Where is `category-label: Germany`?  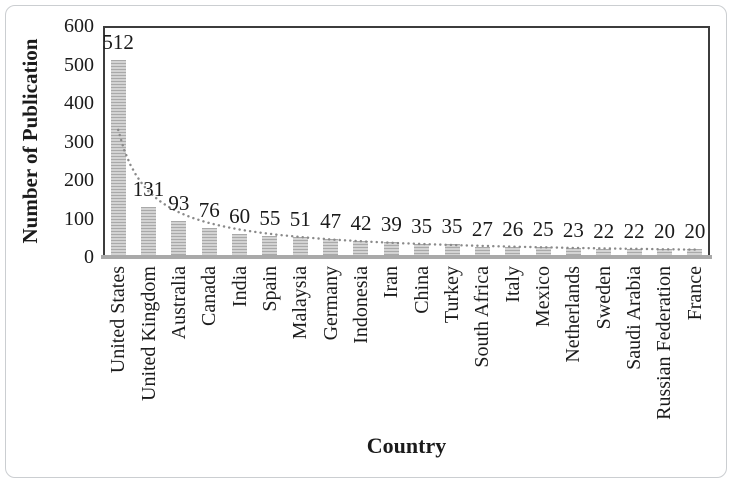
category-label: Germany is located at coordinates (330, 303).